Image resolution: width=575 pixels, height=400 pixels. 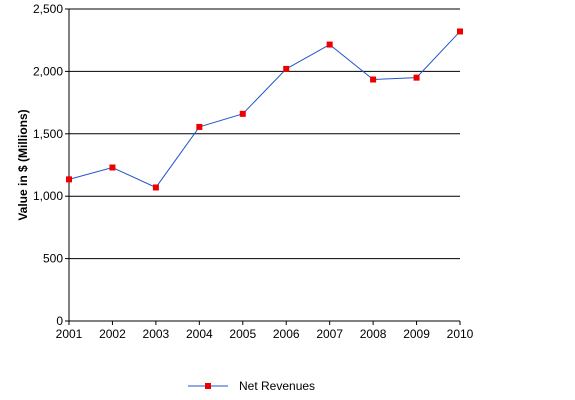 I want to click on y-tick-label: 2,000, so click(x=48, y=71).